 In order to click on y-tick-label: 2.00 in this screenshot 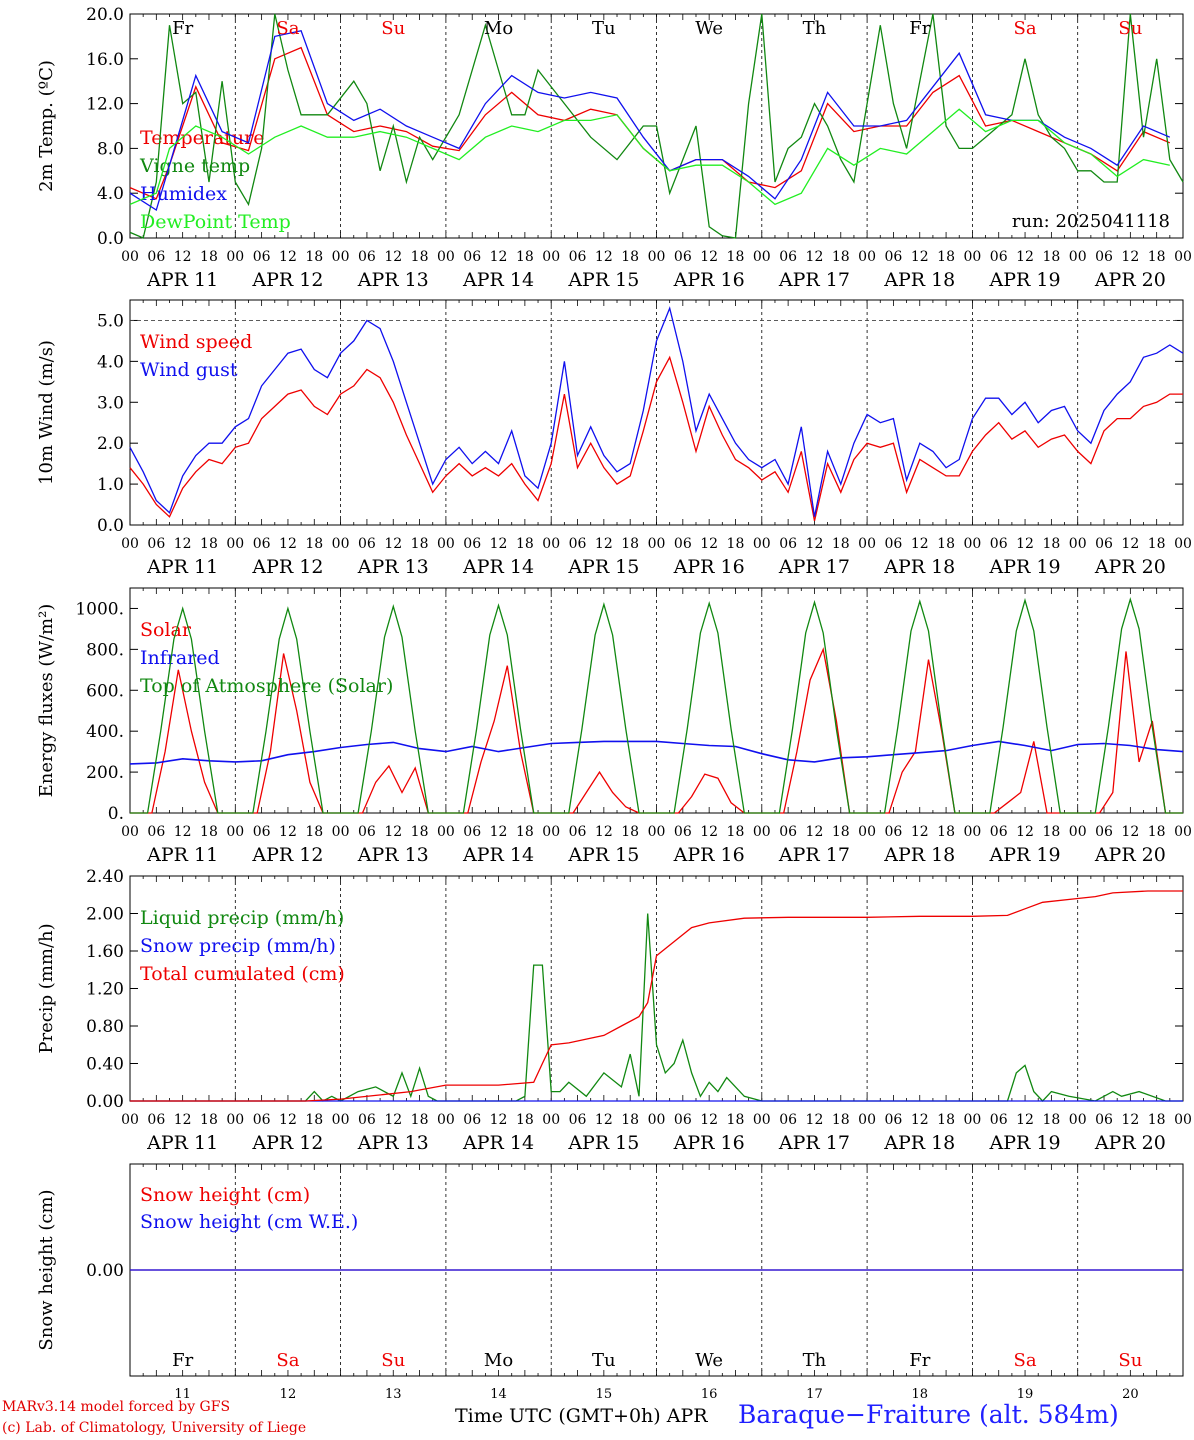, I will do `click(105, 915)`.